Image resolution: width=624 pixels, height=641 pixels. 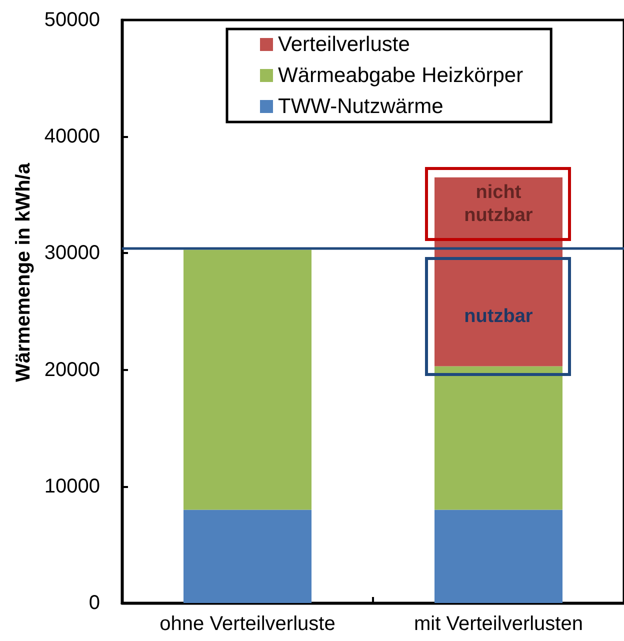 What do you see at coordinates (344, 44) in the screenshot?
I see `legend-label: Verteilverluste` at bounding box center [344, 44].